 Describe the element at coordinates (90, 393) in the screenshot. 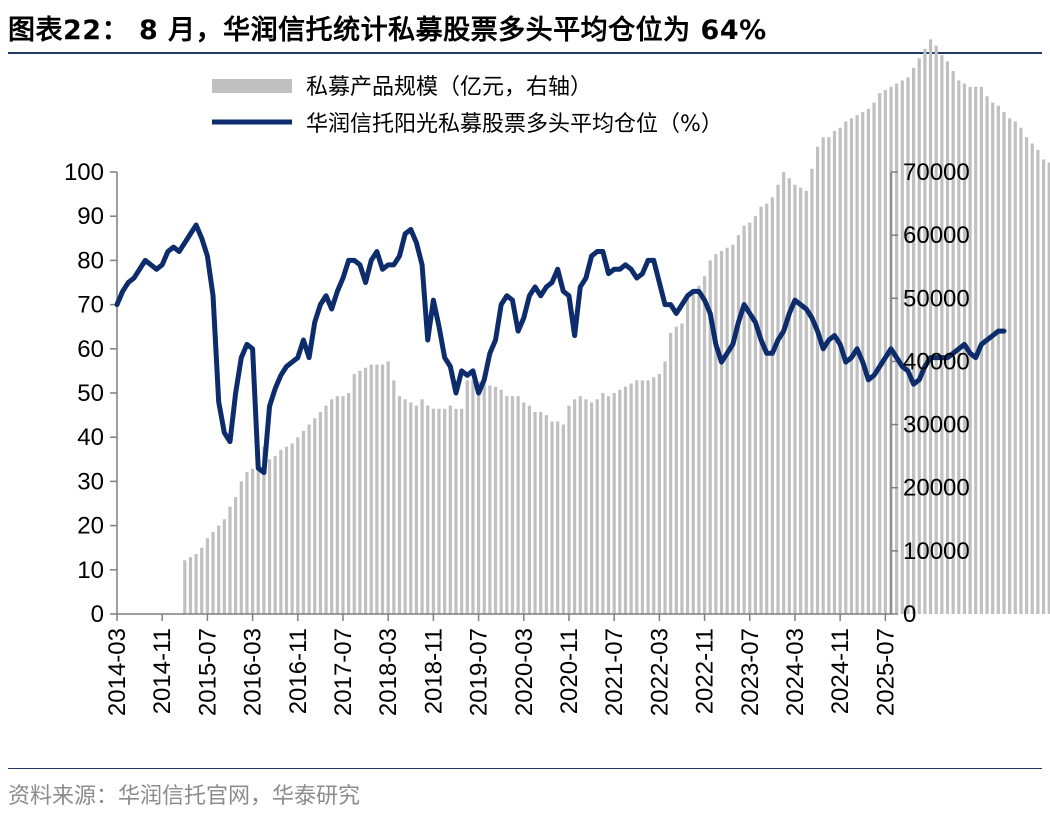

I see `left-tick-label: 50` at that location.